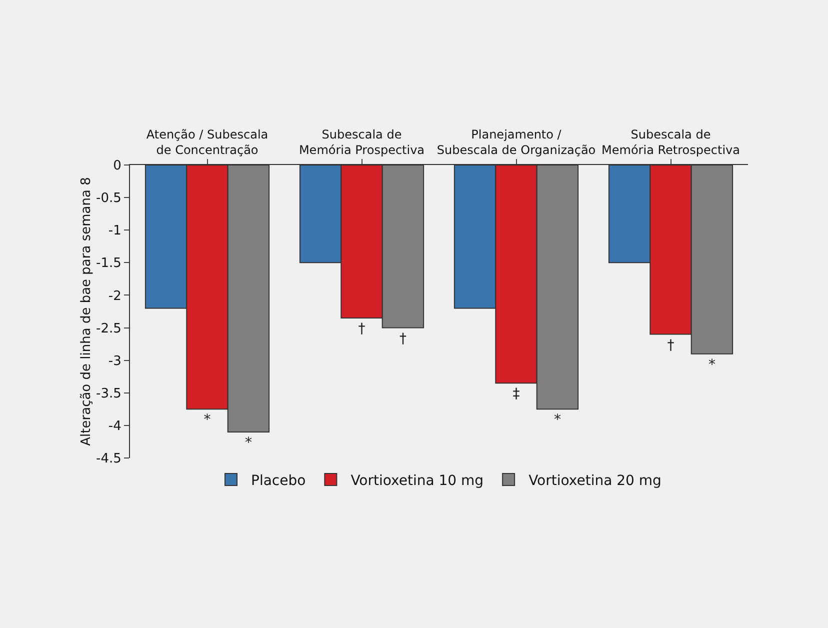  Describe the element at coordinates (109, 264) in the screenshot. I see `y-tick-label: -1.5` at that location.